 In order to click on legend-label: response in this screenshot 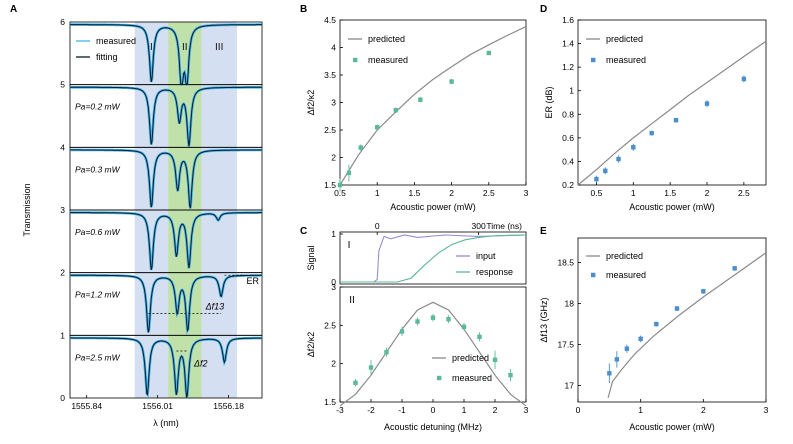, I will do `click(494, 272)`.